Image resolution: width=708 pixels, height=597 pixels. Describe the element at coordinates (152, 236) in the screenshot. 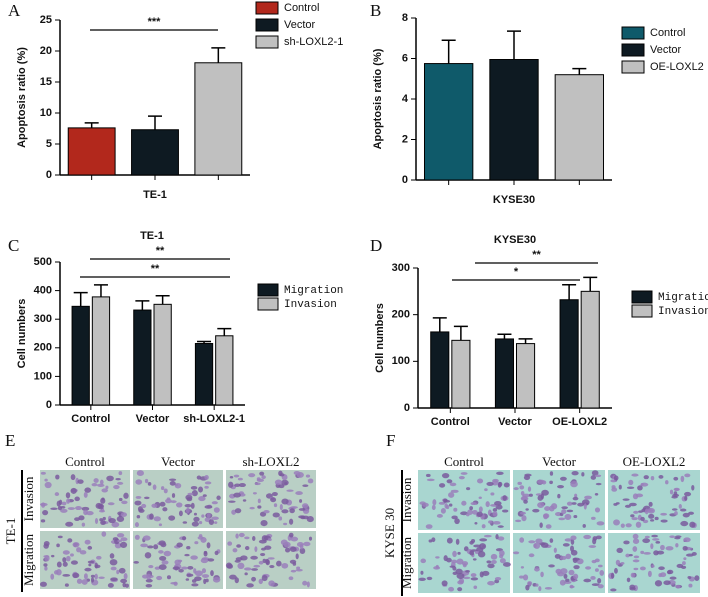

I see `chart-title: TE-1` at that location.